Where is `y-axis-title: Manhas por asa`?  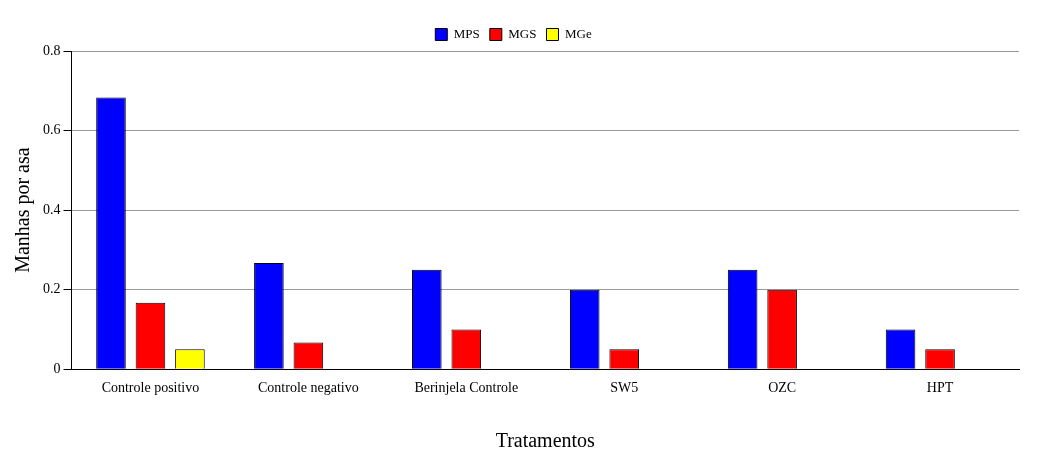 y-axis-title: Manhas por asa is located at coordinates (23, 210).